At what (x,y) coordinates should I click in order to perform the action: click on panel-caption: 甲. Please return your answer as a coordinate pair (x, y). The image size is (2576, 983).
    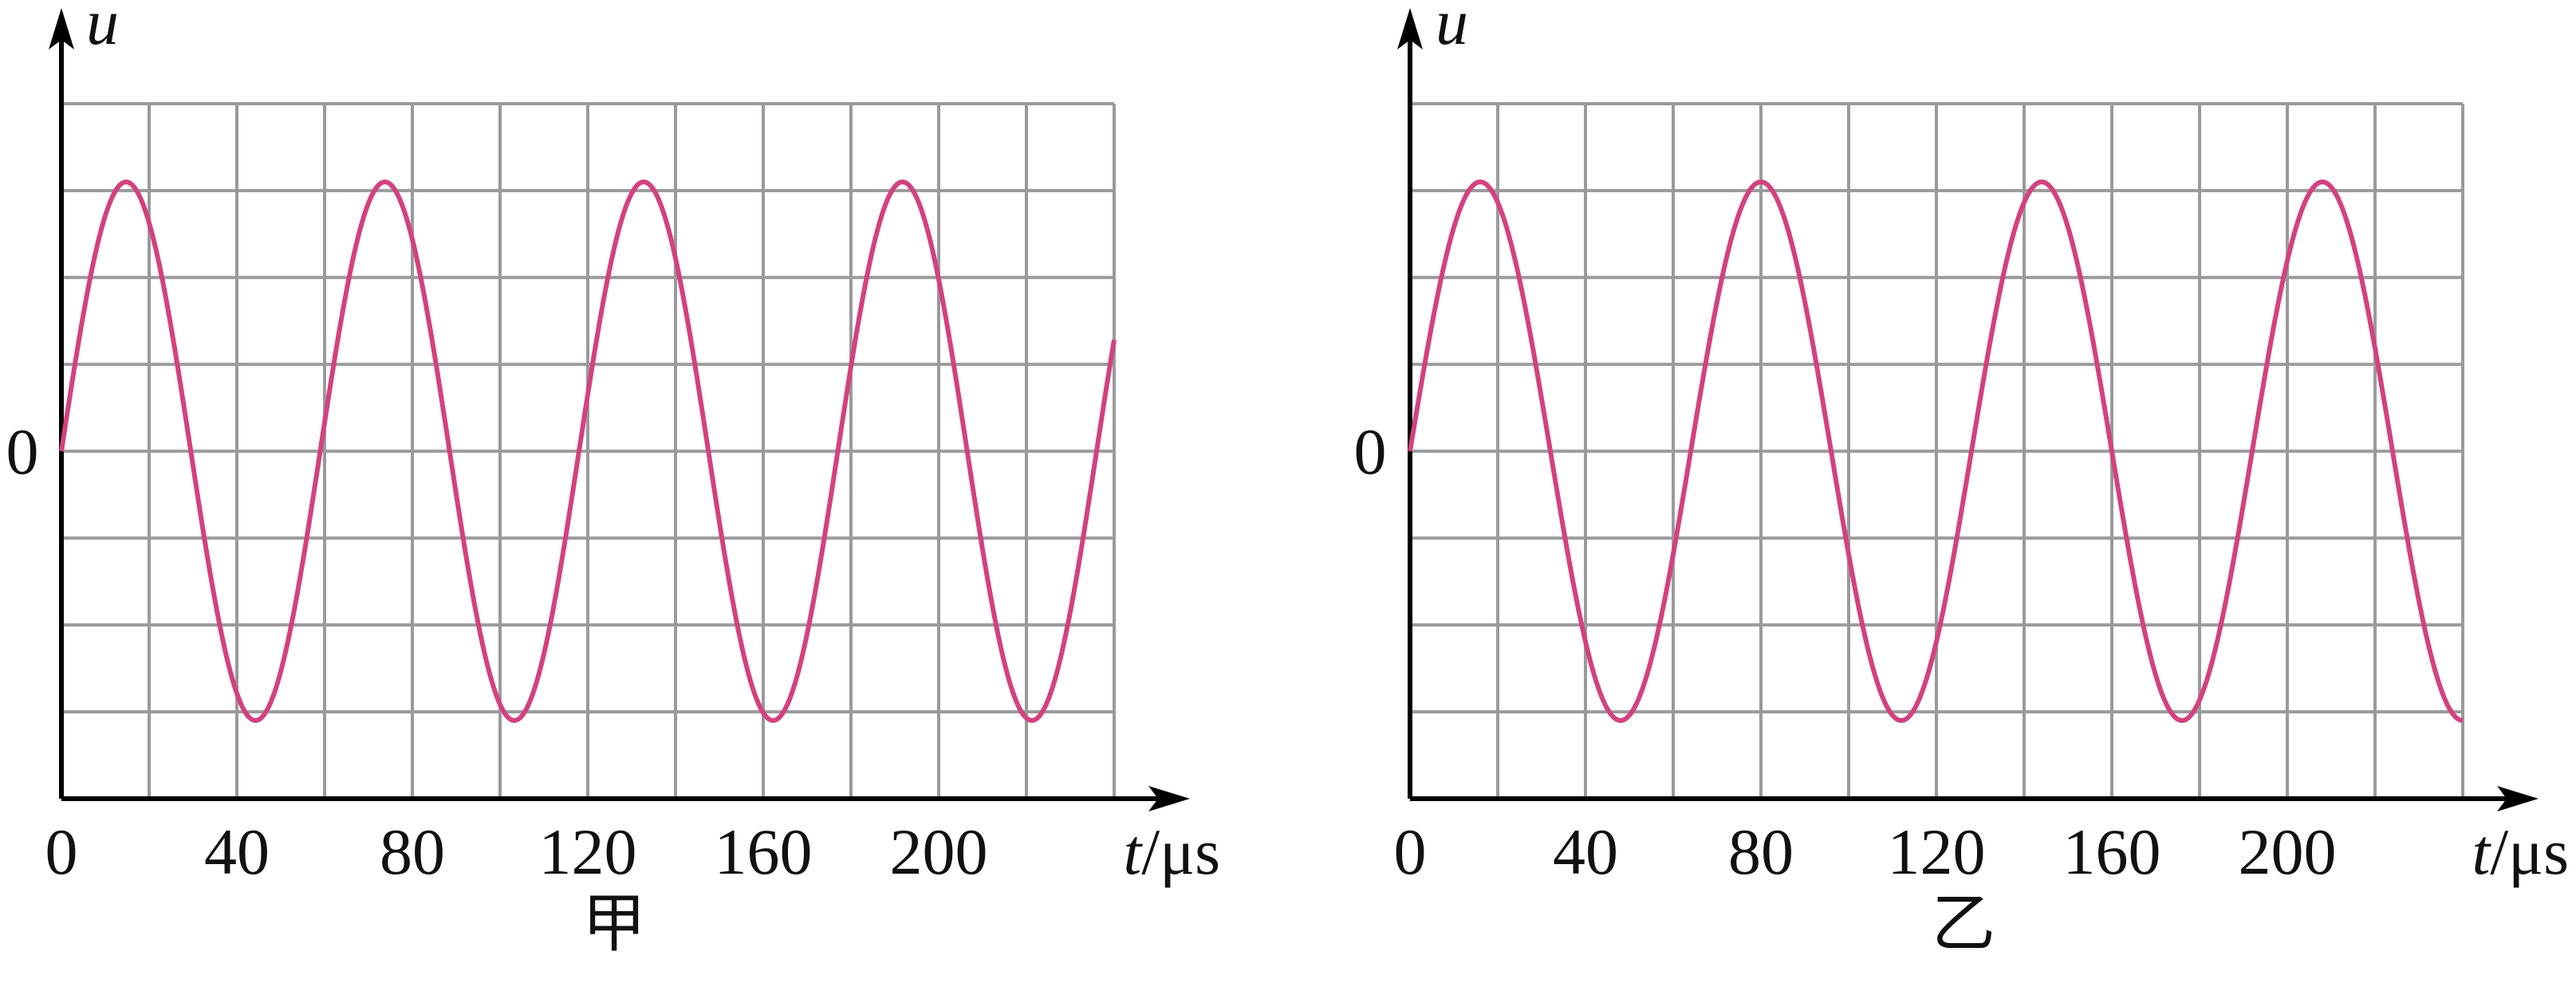
    Looking at the image, I should click on (614, 925).